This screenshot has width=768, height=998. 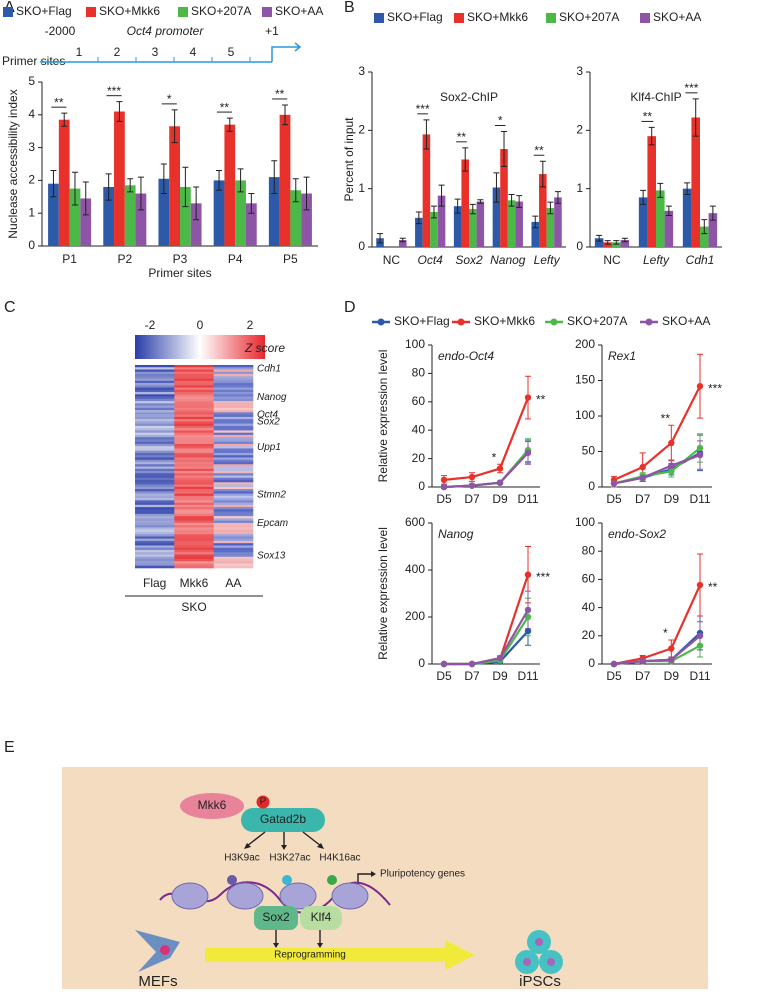 What do you see at coordinates (310, 895) in the screenshot?
I see `arrow-heads` at bounding box center [310, 895].